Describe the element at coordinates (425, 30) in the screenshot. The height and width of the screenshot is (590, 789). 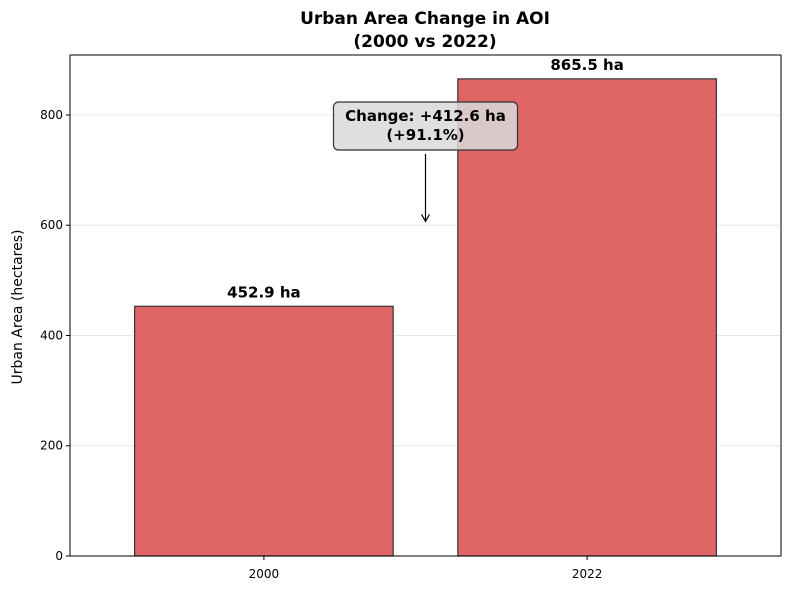
I see `chart-title: Urban Area Change in AOI (2000 vs 2022)` at that location.